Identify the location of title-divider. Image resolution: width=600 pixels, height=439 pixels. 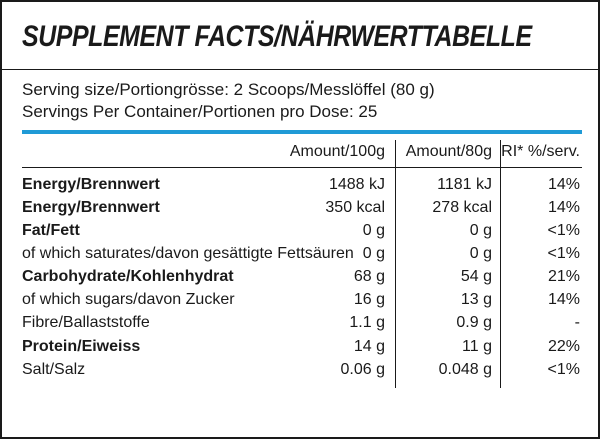
(300, 69).